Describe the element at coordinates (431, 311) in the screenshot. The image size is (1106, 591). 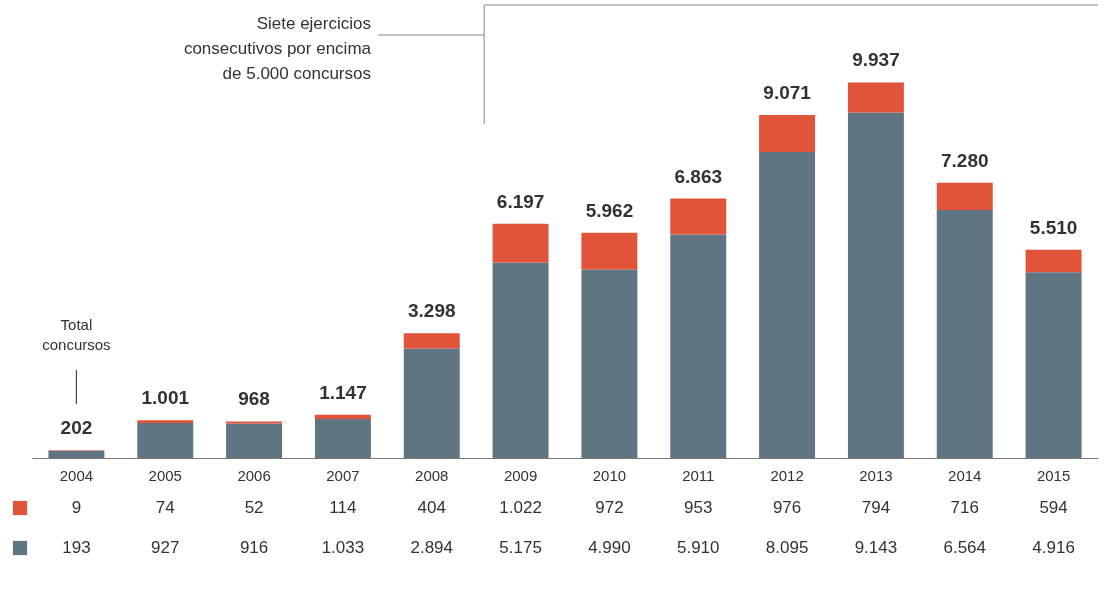
I see `total-label: 3.298` at that location.